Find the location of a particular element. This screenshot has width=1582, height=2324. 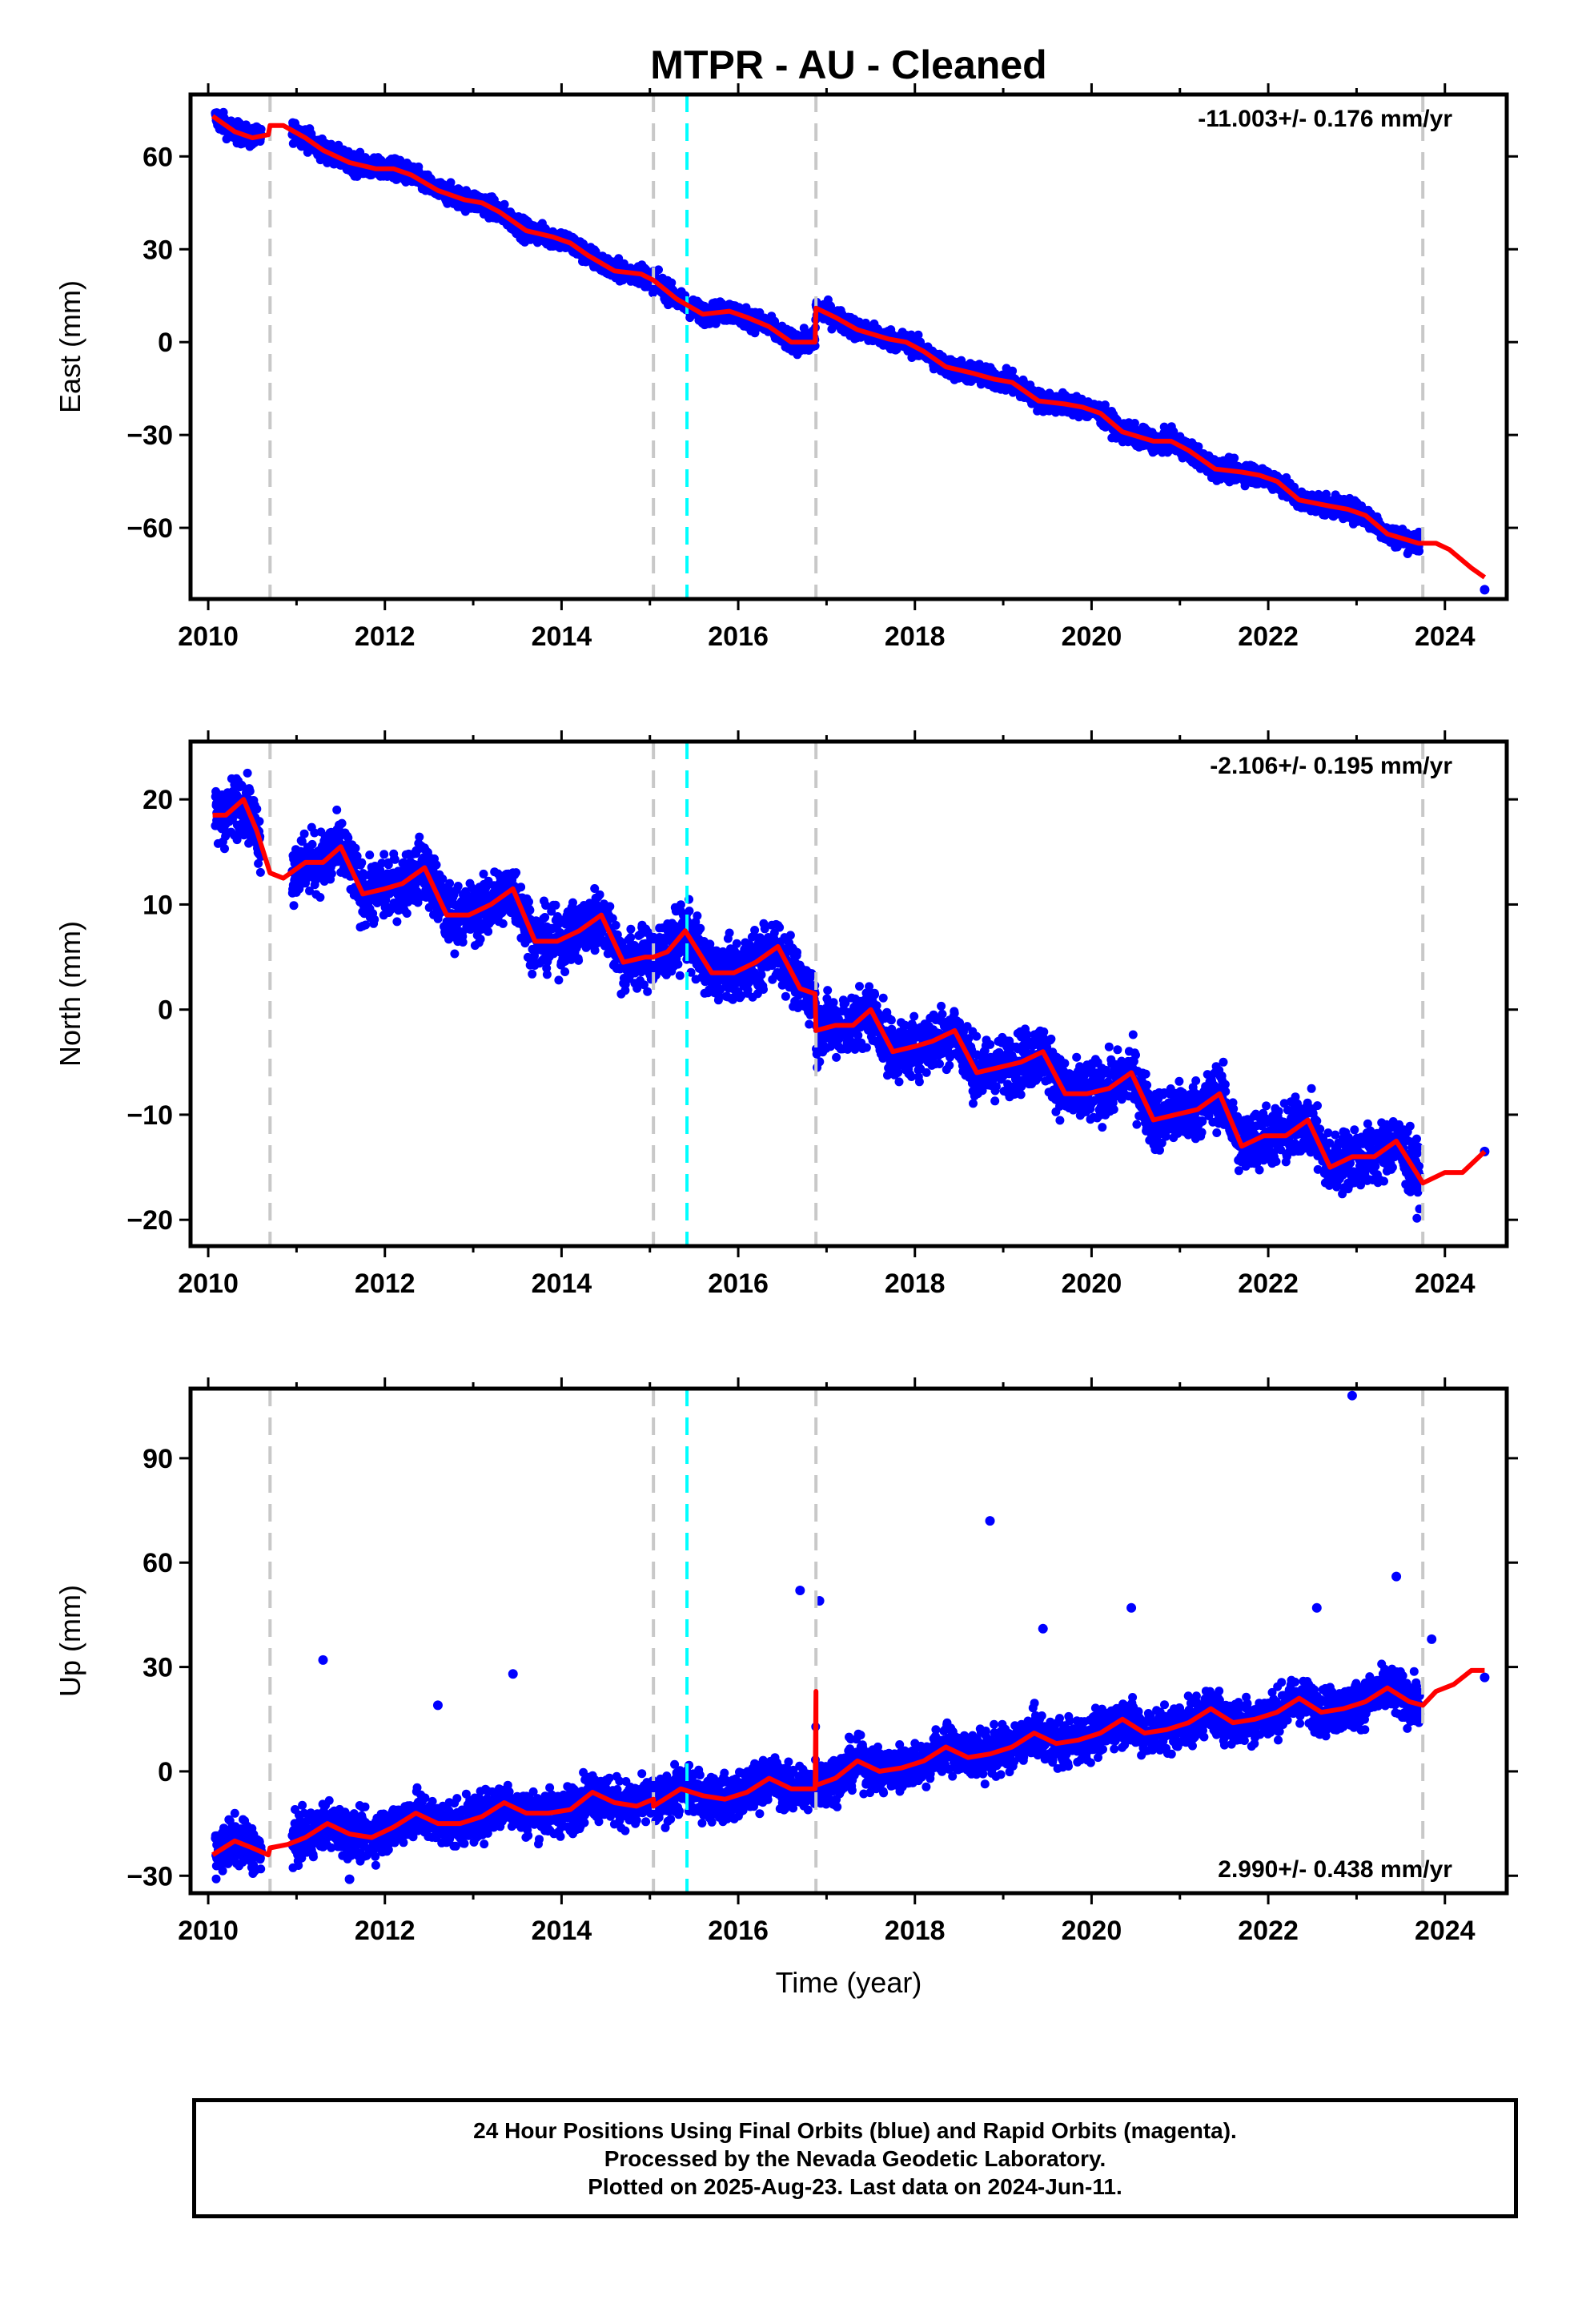

x-tick-label: 2022 is located at coordinates (1269, 636).